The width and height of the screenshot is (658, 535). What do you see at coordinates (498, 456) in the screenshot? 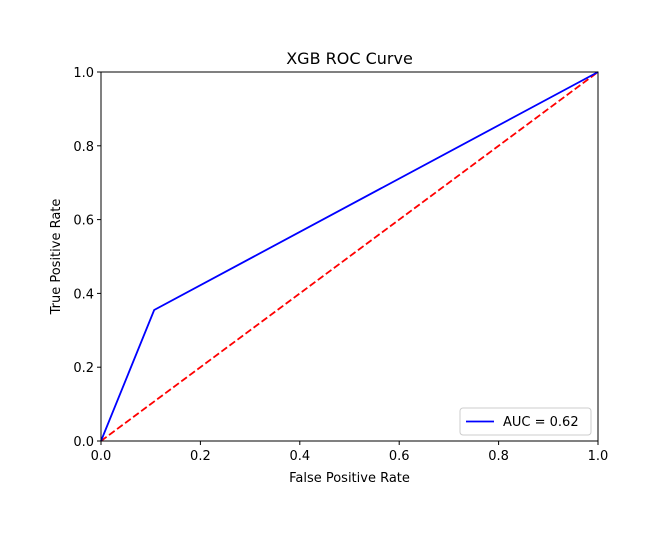
I see `x-tick-label: 0.8` at bounding box center [498, 456].